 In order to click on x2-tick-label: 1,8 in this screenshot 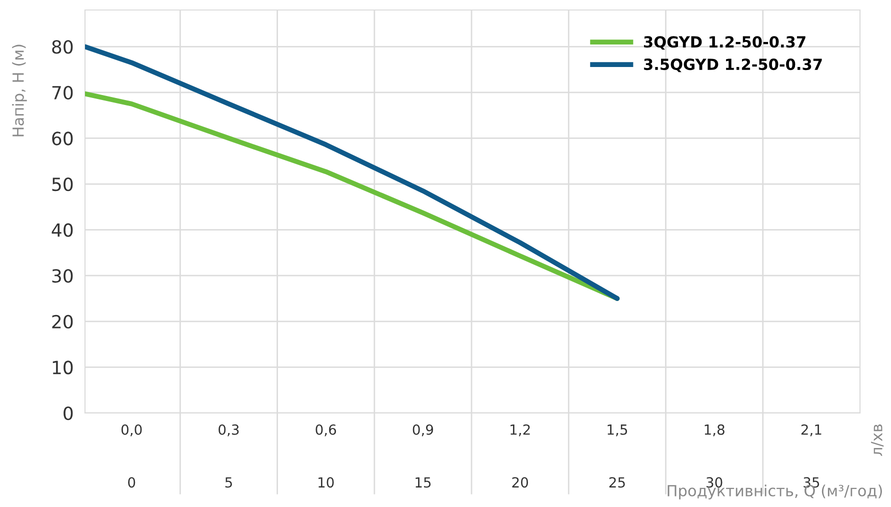, I will do `click(714, 430)`.